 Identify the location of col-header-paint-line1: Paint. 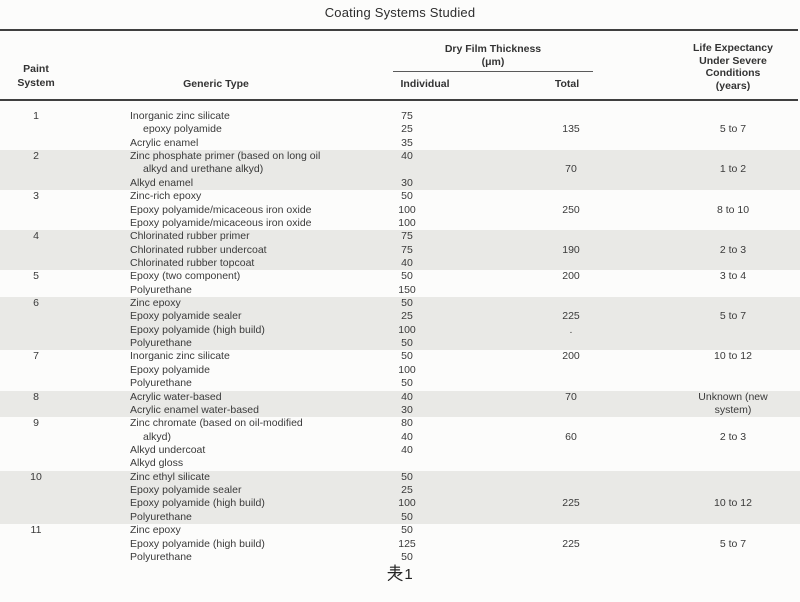
(36, 69).